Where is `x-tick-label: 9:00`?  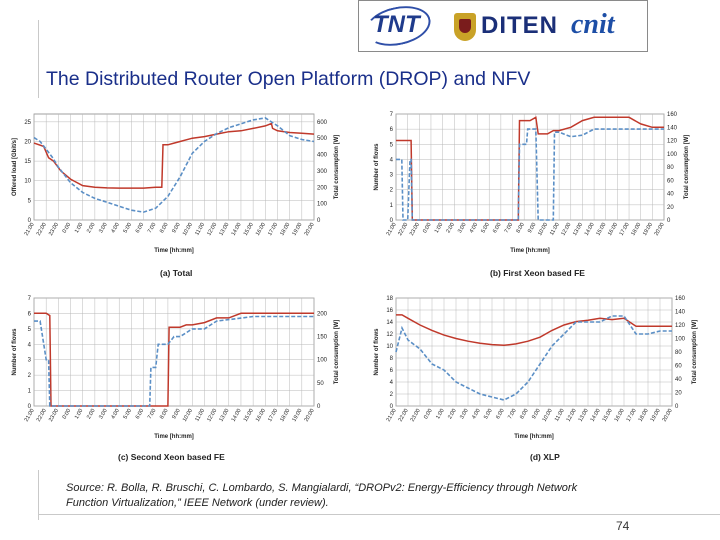
x-tick-label: 9:00 is located at coordinates (176, 228).